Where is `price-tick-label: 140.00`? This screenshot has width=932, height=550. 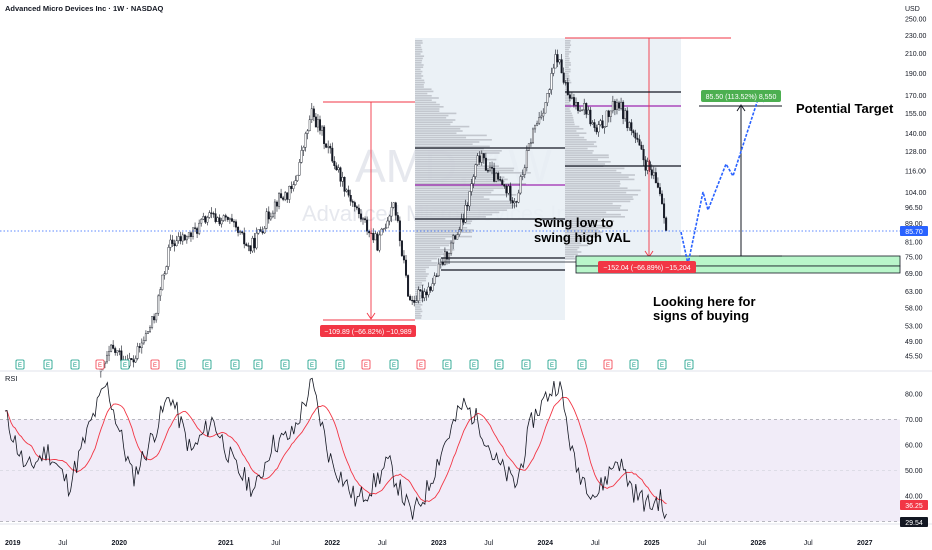 price-tick-label: 140.00 is located at coordinates (916, 134).